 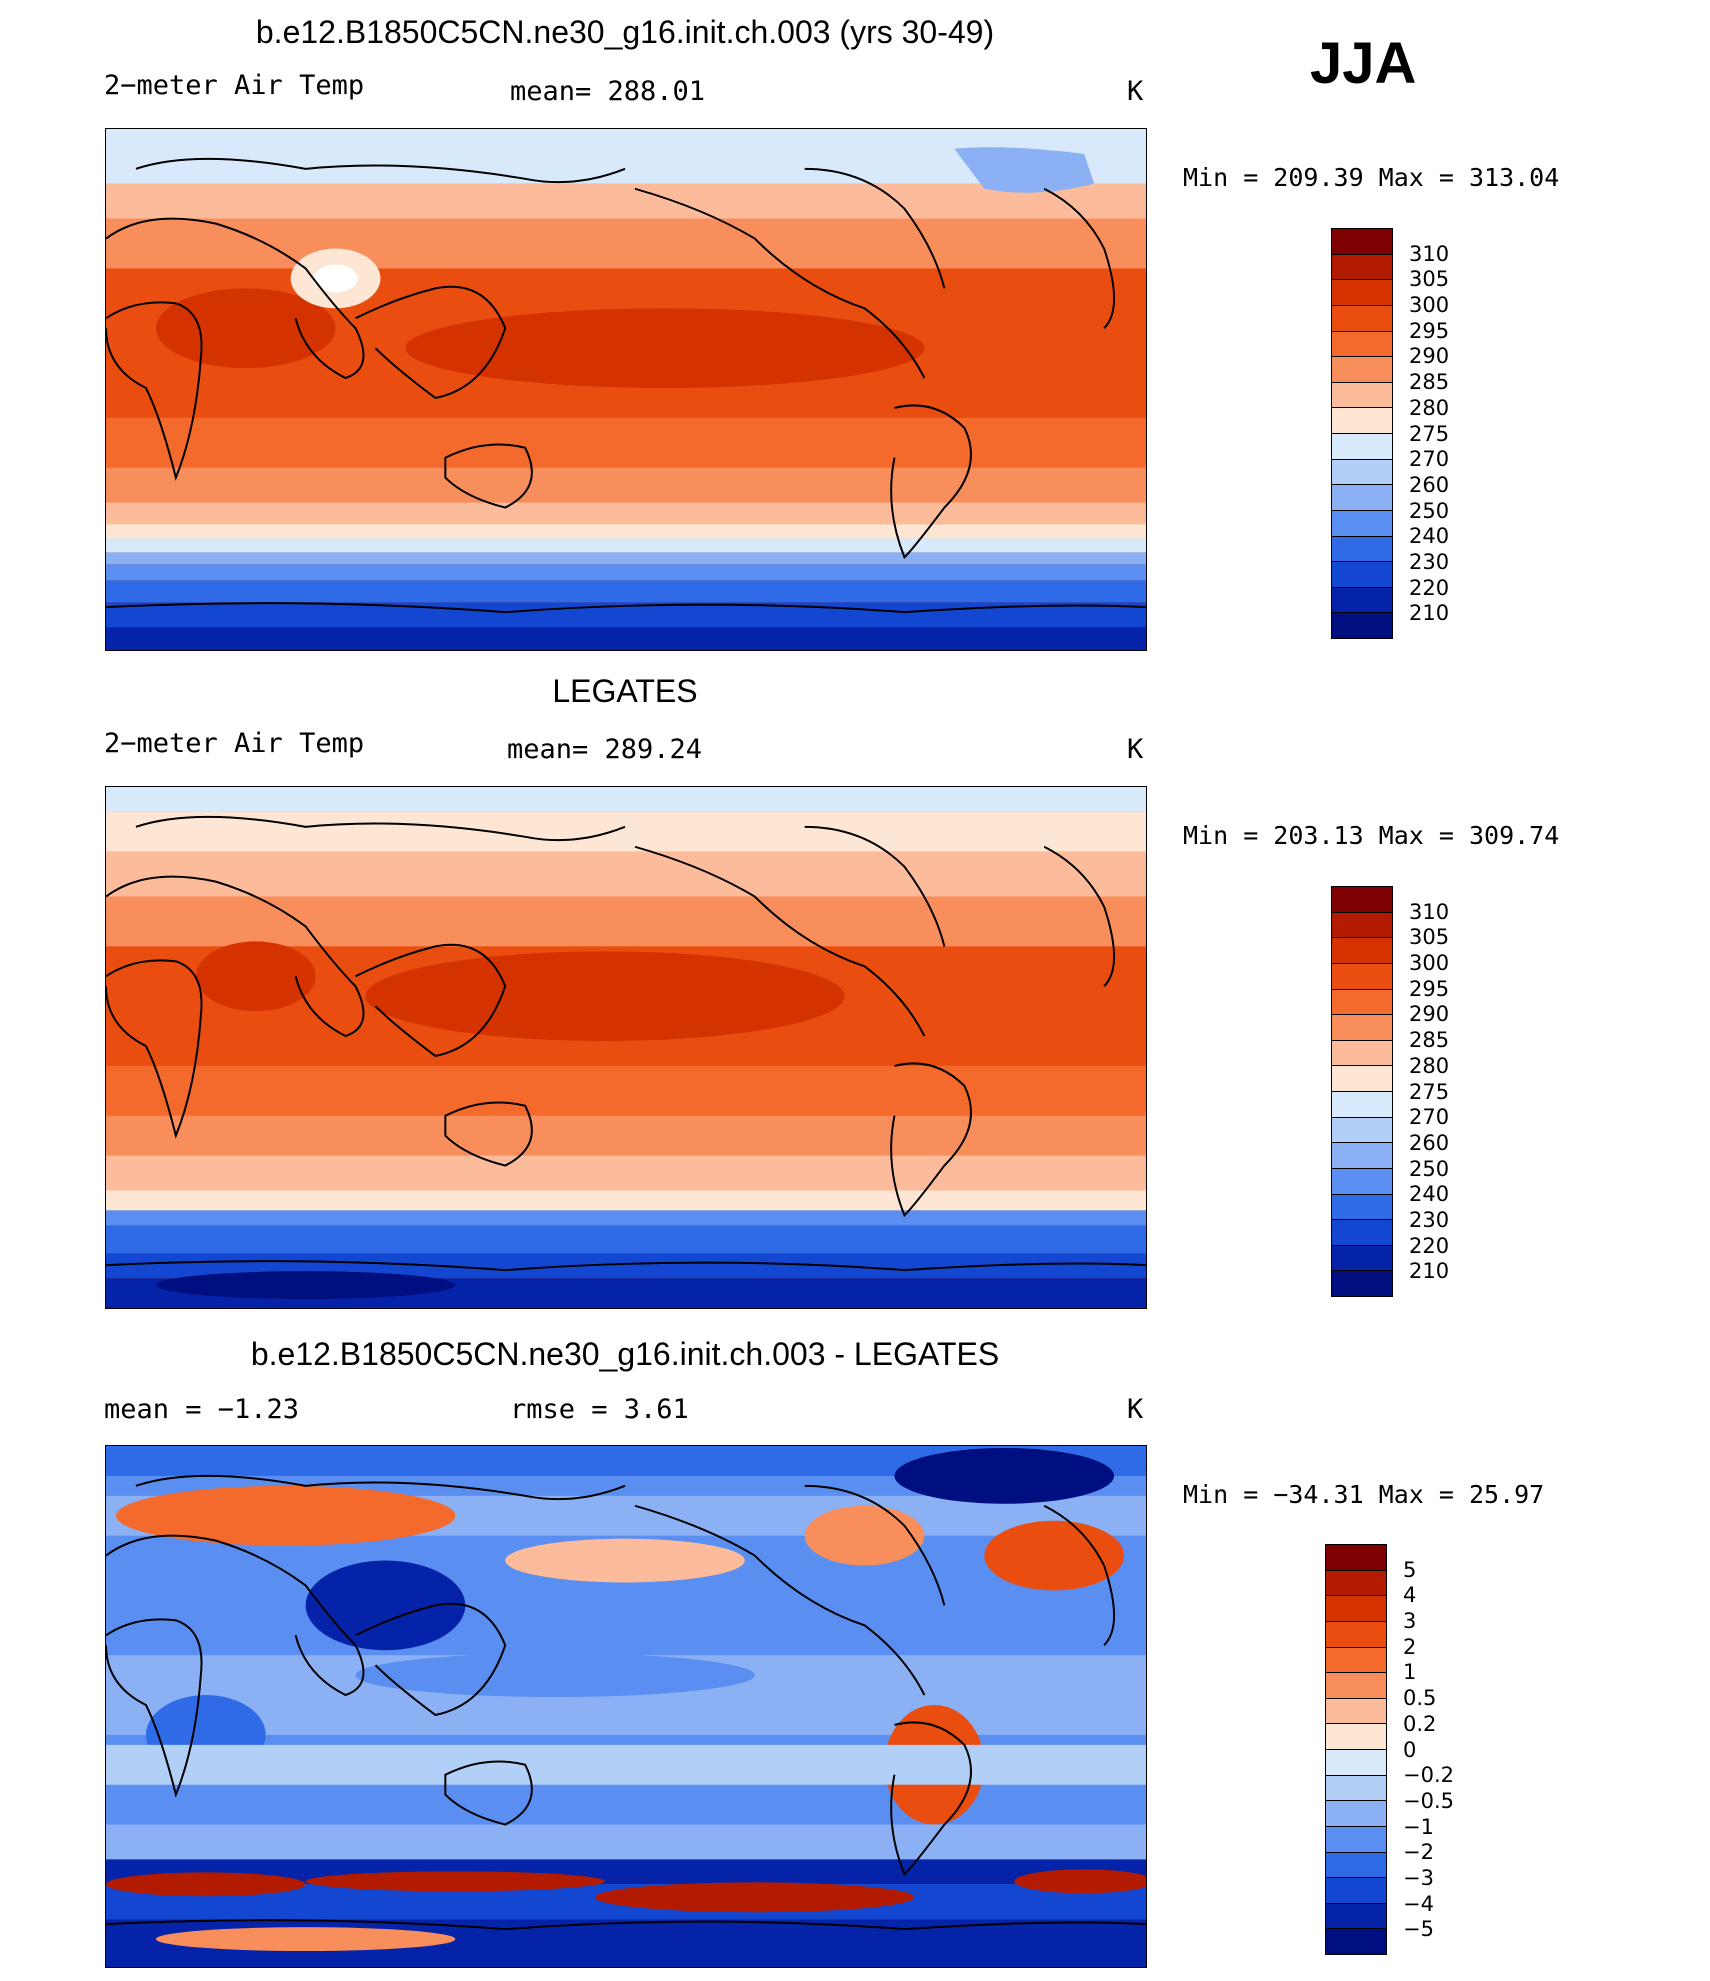 I want to click on colorbar-tick-label: −1, so click(x=1418, y=1826).